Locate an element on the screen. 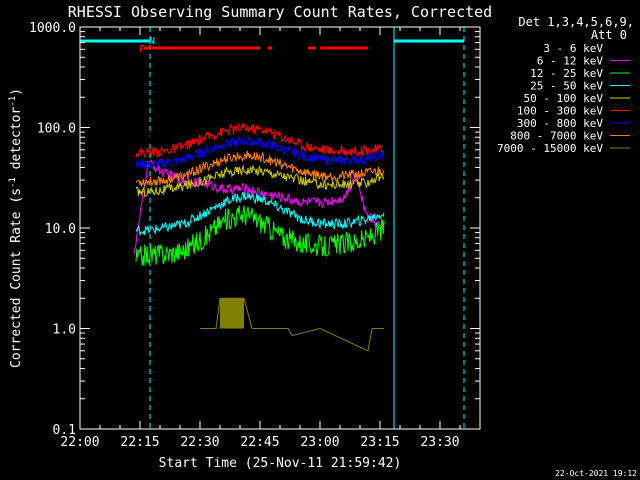  legend-label-5: 100 - 300 keV is located at coordinates (560, 111).